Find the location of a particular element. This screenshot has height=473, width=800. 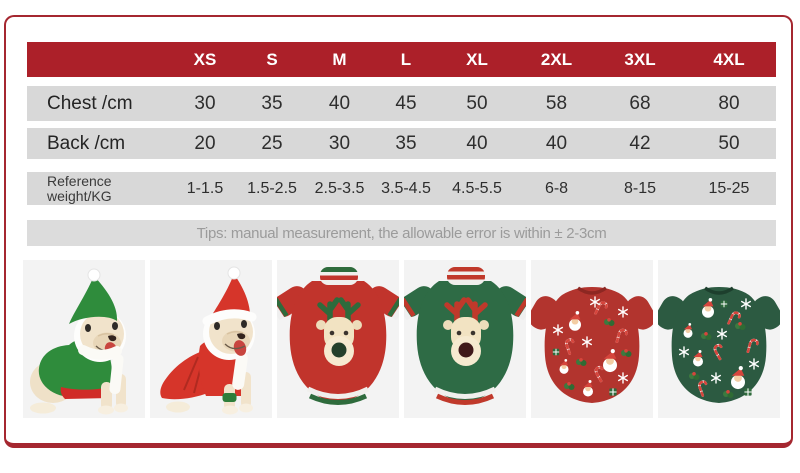

green-reindeer-sweater-illustration is located at coordinates (465, 336).